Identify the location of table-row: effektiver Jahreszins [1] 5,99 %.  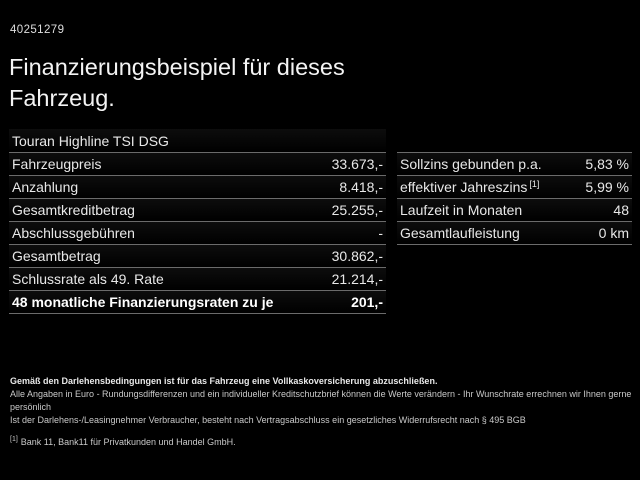
(514, 186).